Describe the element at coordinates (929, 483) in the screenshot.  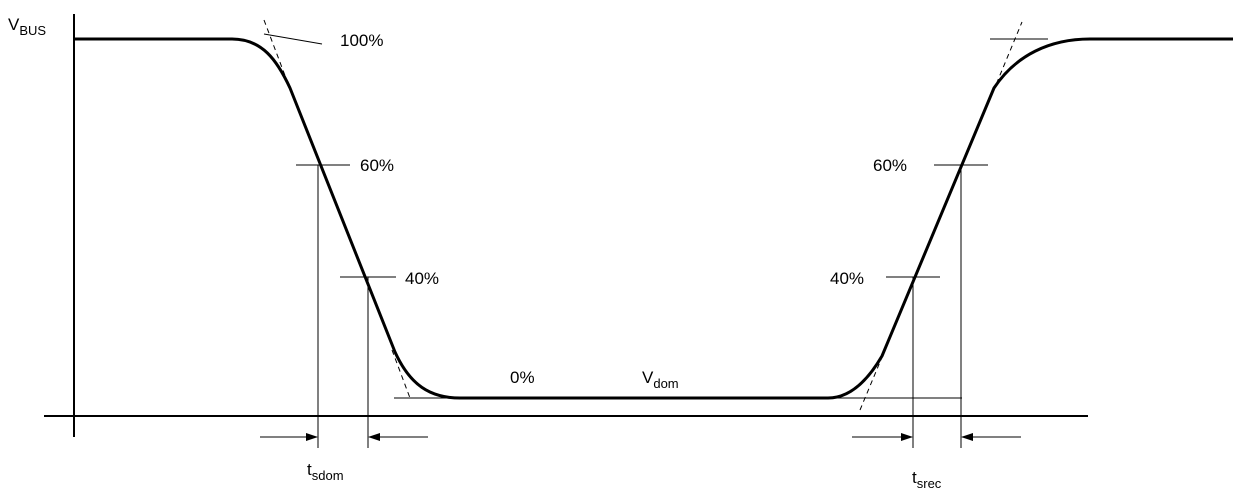
I see `rise-time-label-subscript: srec` at that location.